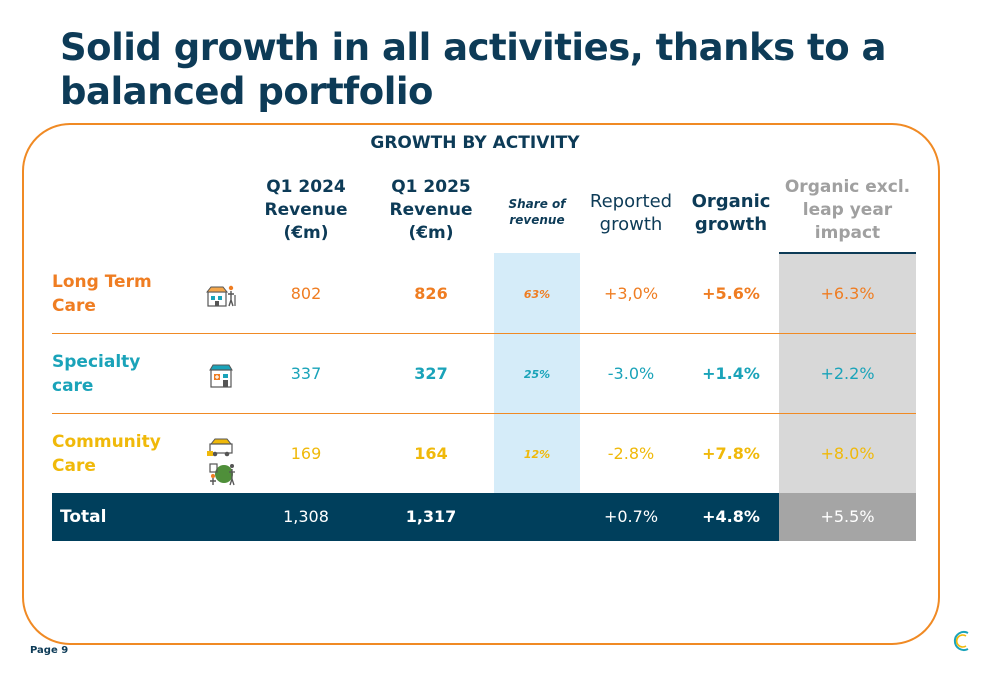  Describe the element at coordinates (731, 373) in the screenshot. I see `cell-organic: +1.4%` at that location.